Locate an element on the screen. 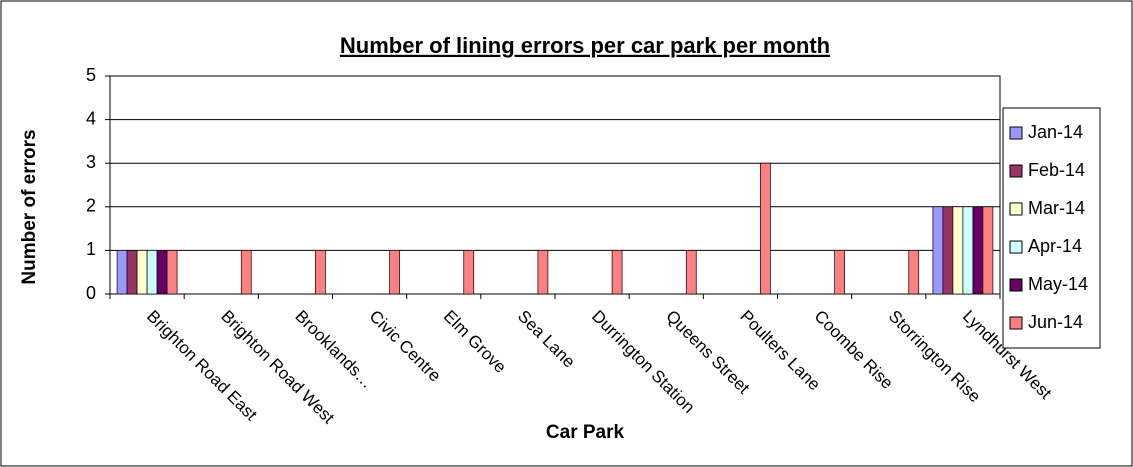  legend-label: Mar-14 is located at coordinates (1056, 208).